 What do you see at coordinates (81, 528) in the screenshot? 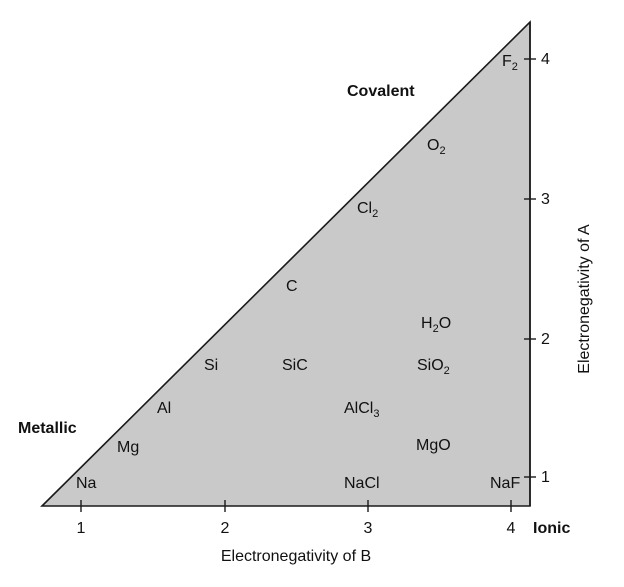
I see `x-tick-label: 1` at bounding box center [81, 528].